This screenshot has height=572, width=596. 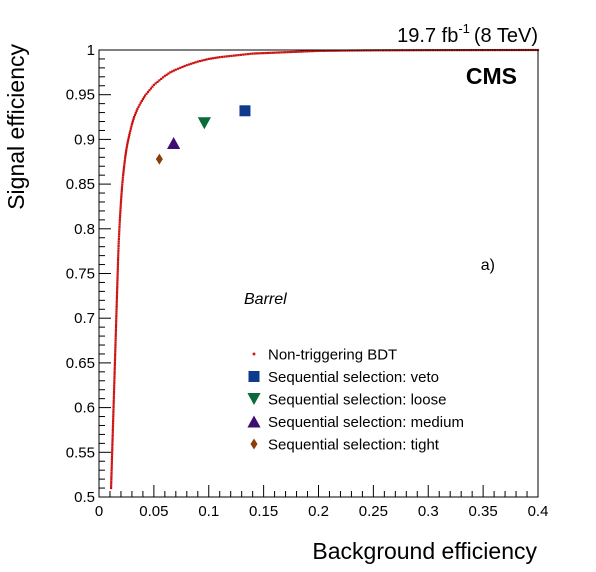 What do you see at coordinates (354, 445) in the screenshot?
I see `legend-label: Sequential selection: tight` at bounding box center [354, 445].